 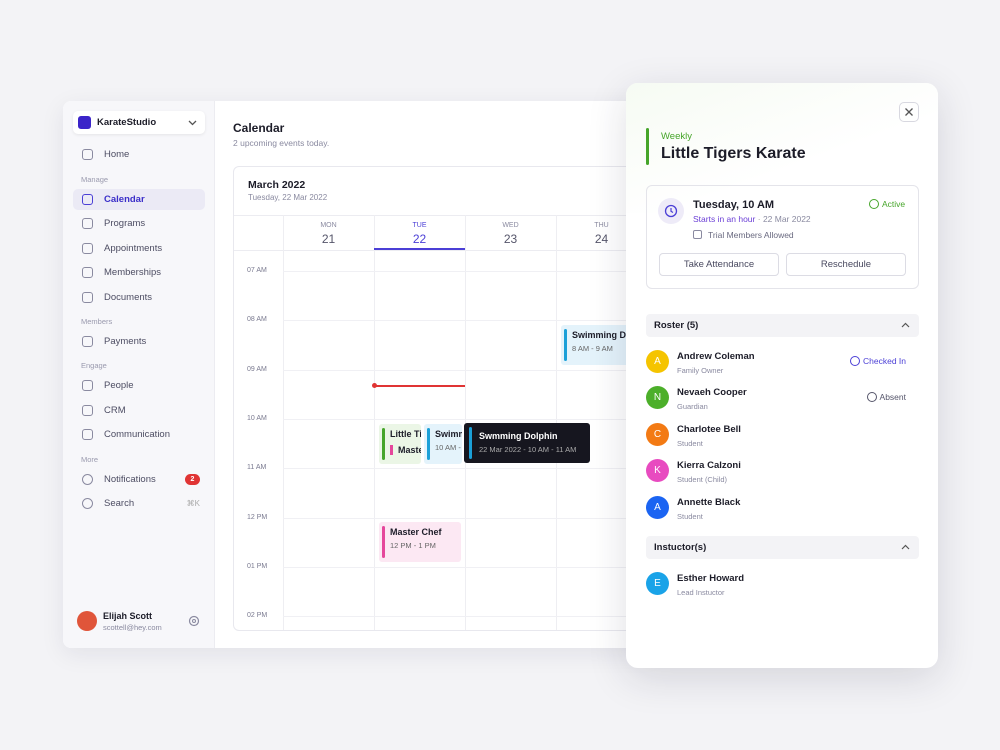 What do you see at coordinates (743, 235) in the screenshot?
I see `session-note: Trial Members Allowed` at bounding box center [743, 235].